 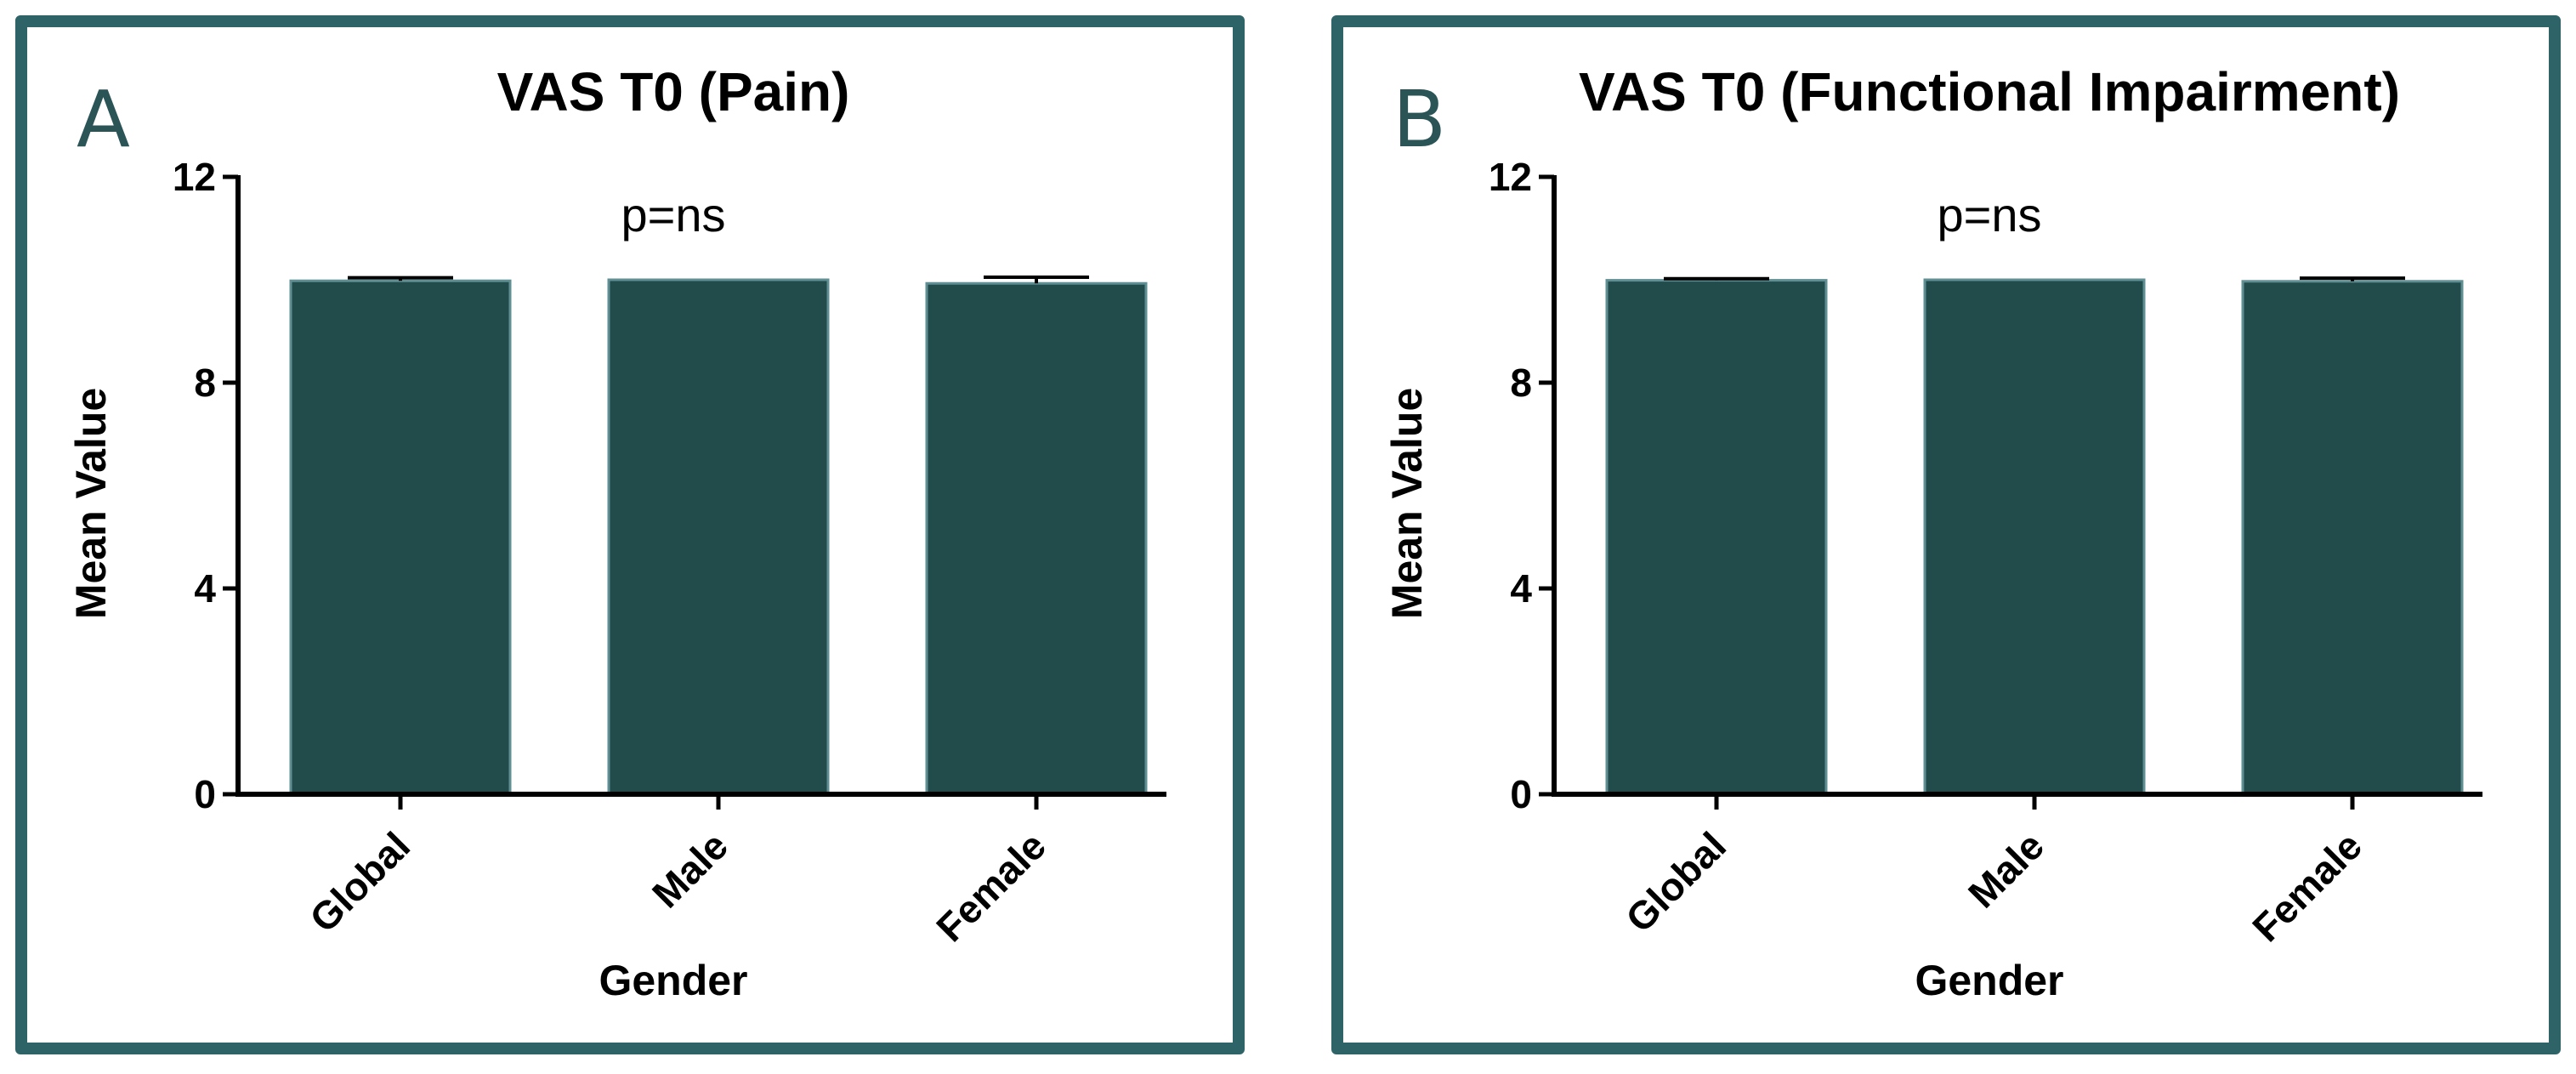 I want to click on chart-title: VAS T0 (Functional Impairment), so click(x=1990, y=91).